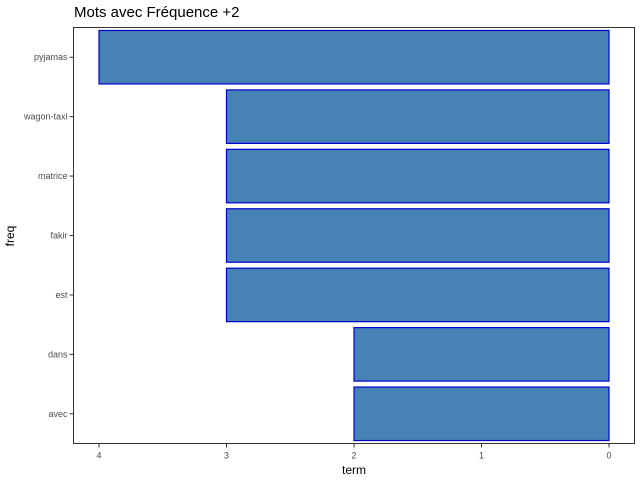  What do you see at coordinates (45, 117) in the screenshot?
I see `y-tick-label: wagon-taxi` at bounding box center [45, 117].